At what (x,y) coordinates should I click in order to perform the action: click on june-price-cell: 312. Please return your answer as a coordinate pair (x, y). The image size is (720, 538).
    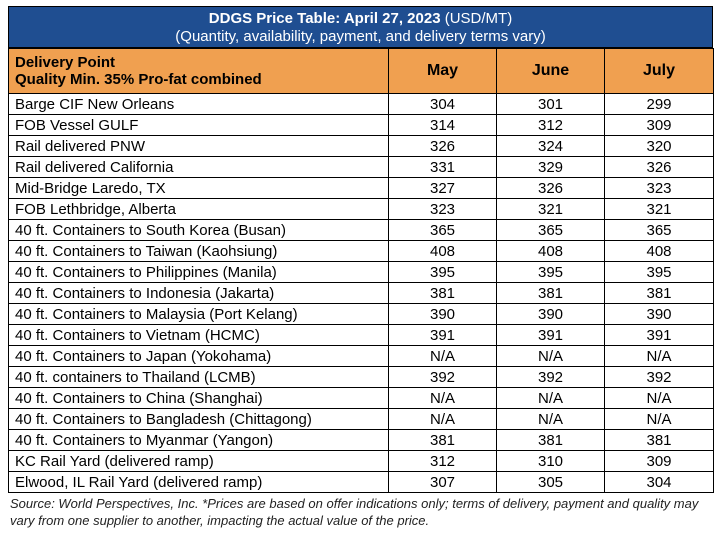
    Looking at the image, I should click on (550, 125).